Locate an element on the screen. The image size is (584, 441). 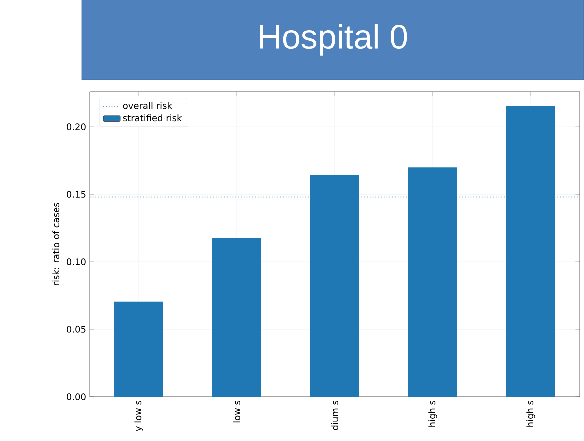
x-tick-label: y low s is located at coordinates (139, 416).